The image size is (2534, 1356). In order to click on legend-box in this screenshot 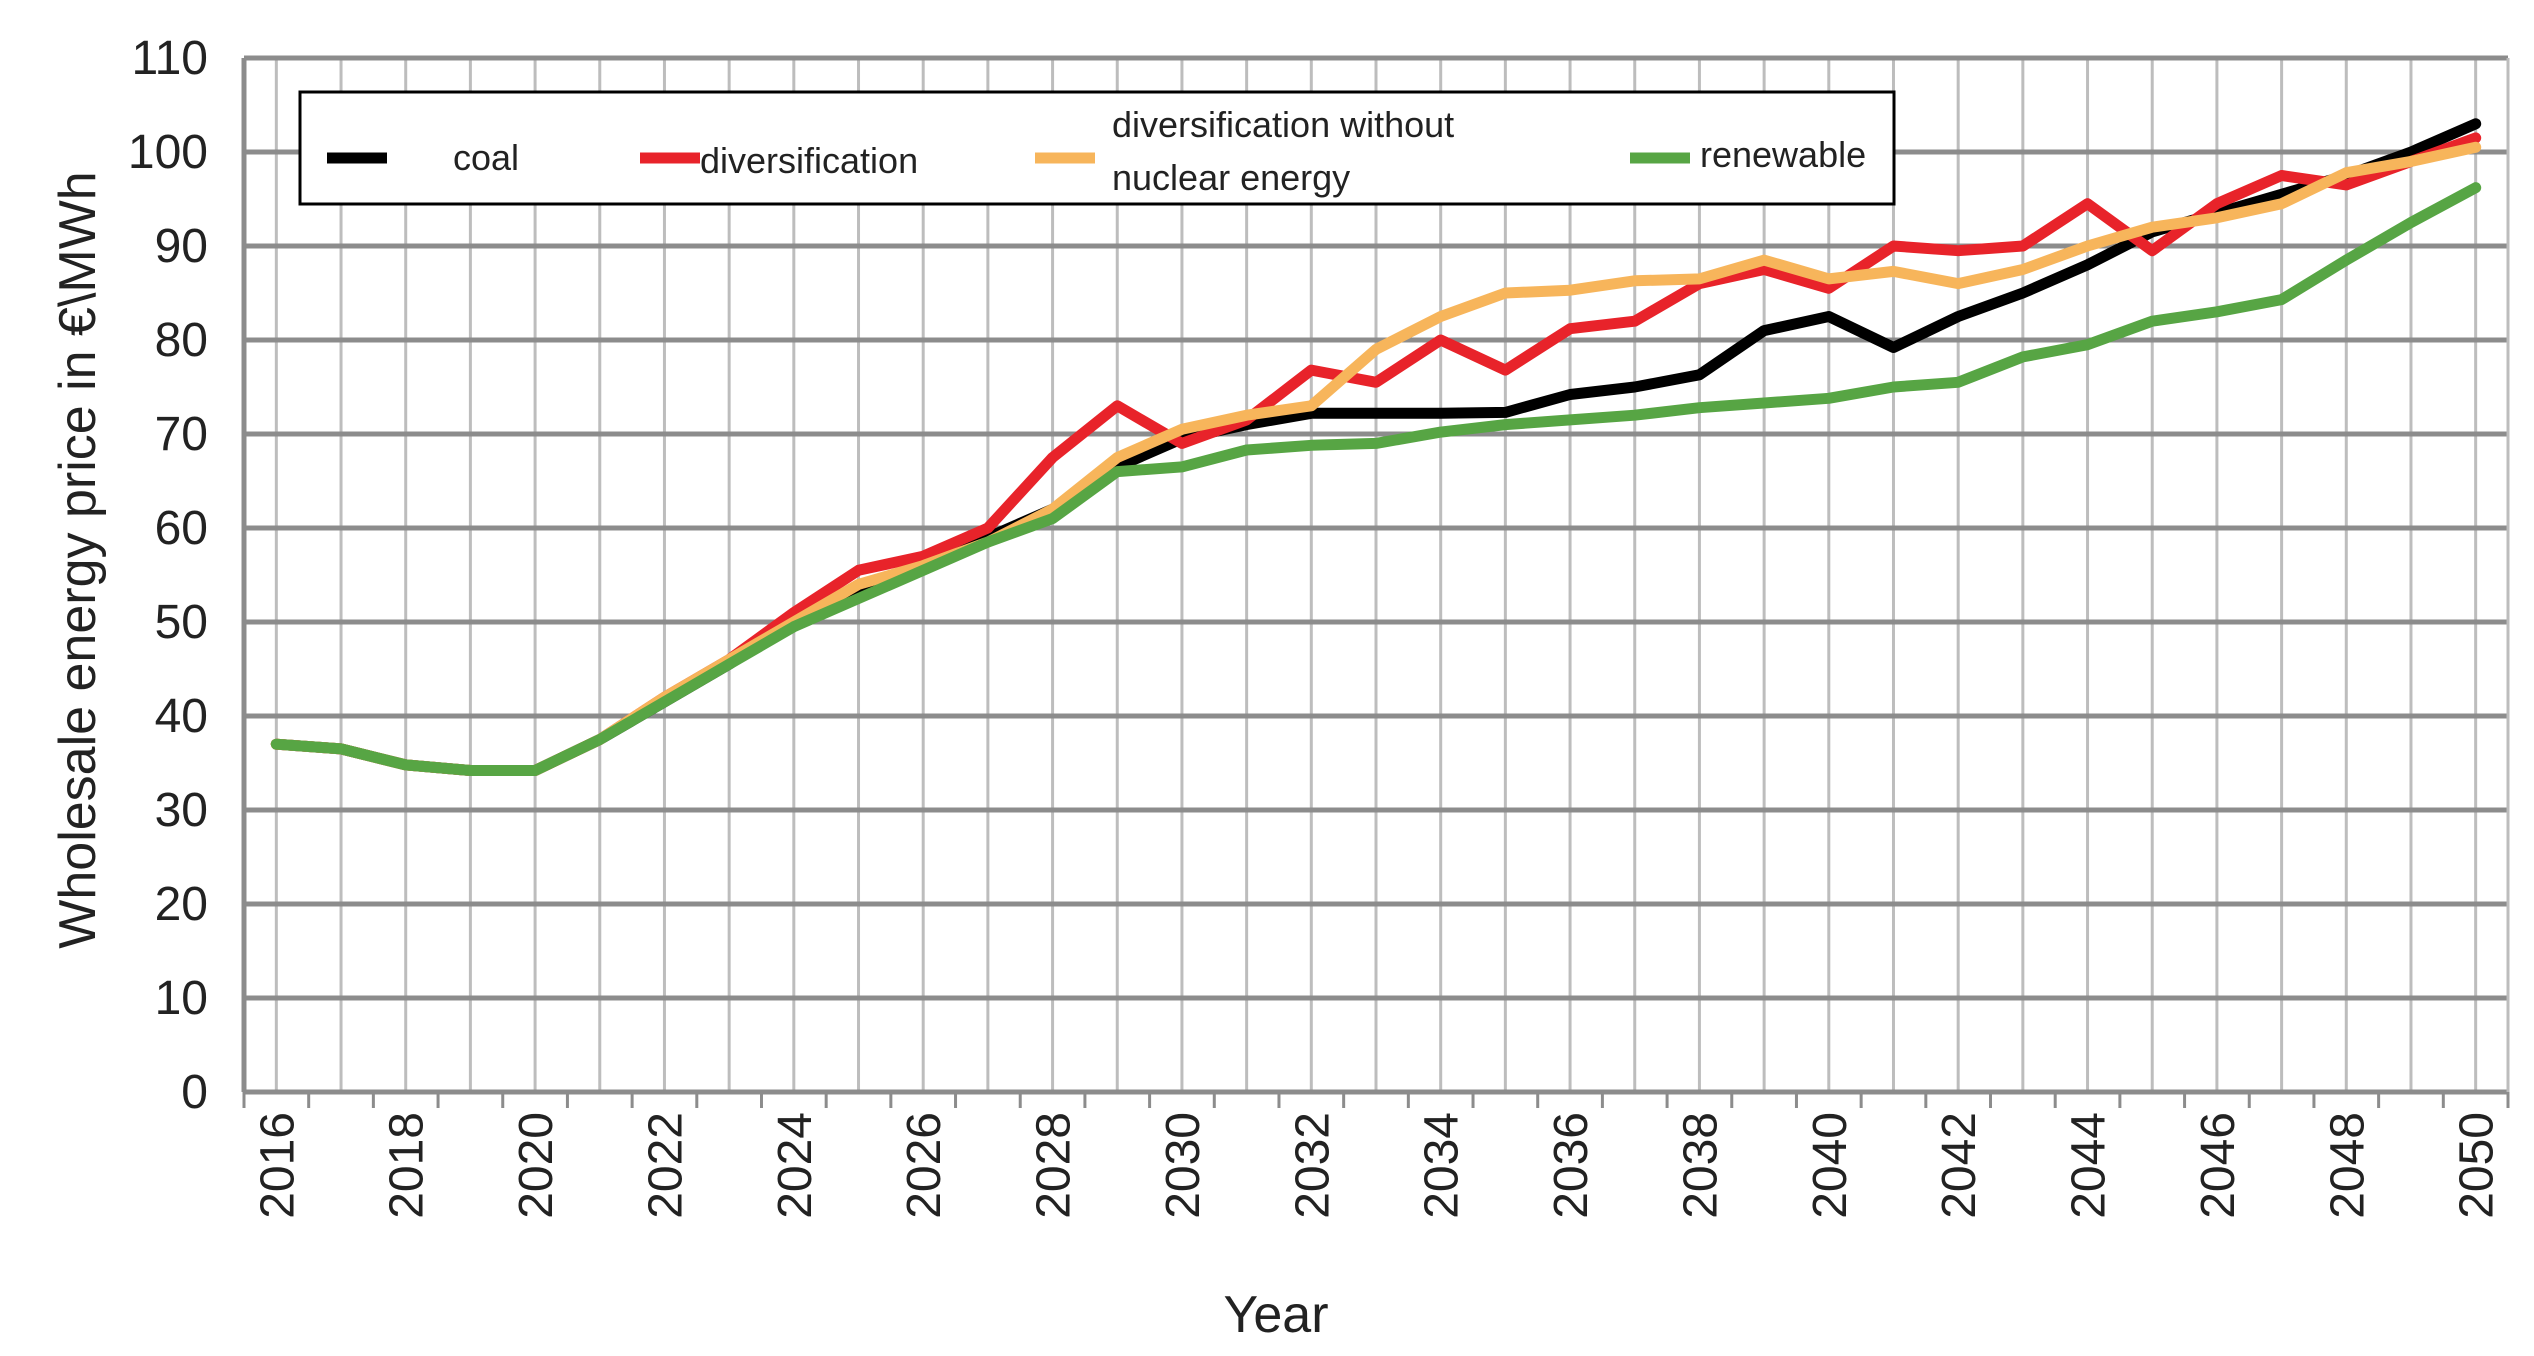, I will do `click(1097, 148)`.